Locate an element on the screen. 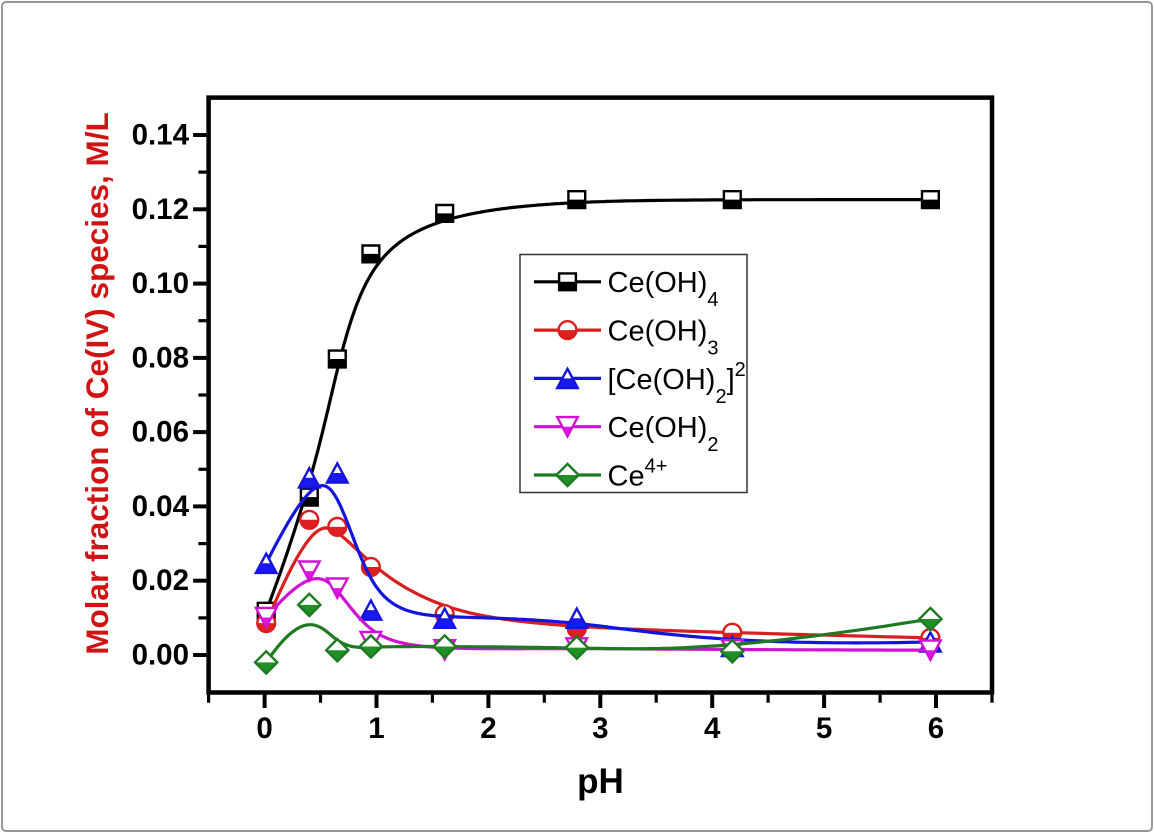  svg-text: 0.10 is located at coordinates (160, 283).